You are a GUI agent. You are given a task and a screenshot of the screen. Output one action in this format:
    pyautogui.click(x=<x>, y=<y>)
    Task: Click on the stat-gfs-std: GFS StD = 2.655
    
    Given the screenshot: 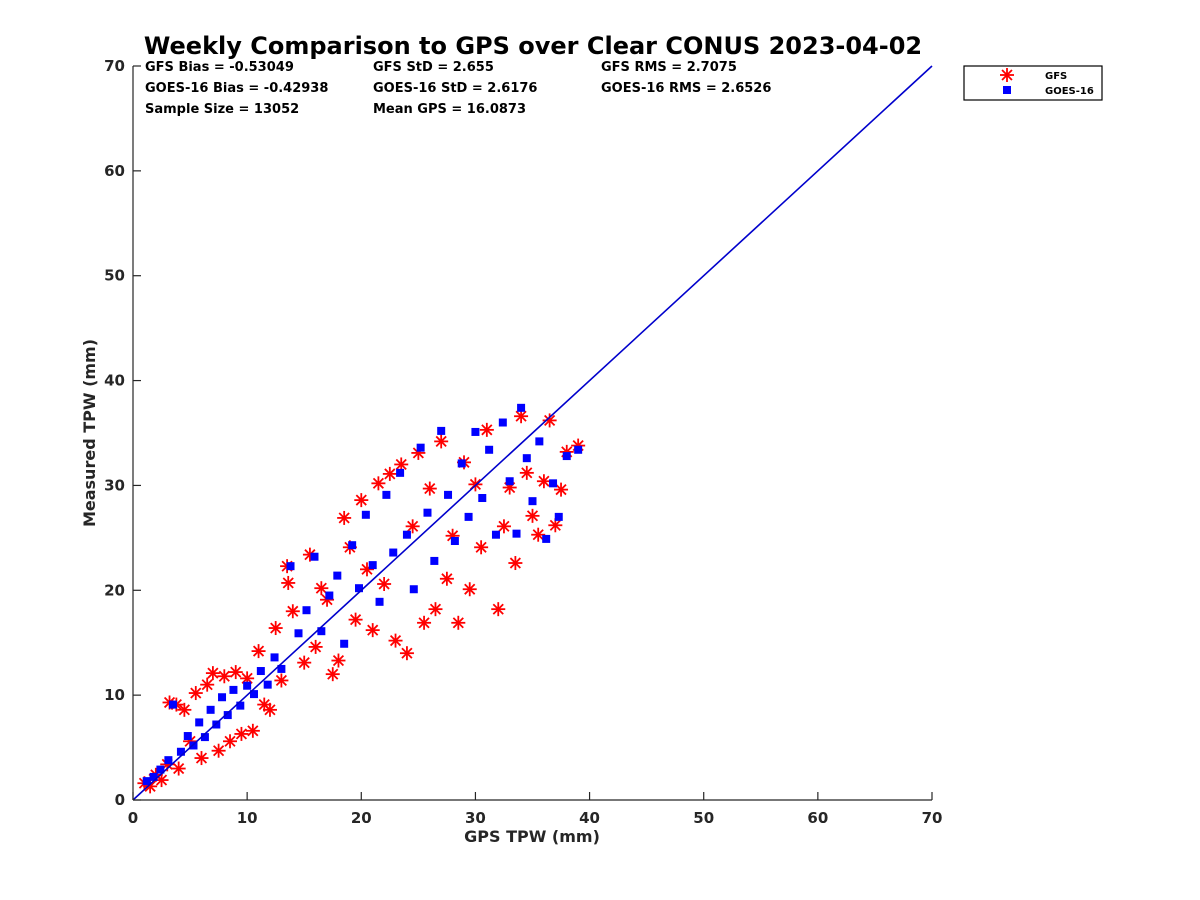 What is the action you would take?
    pyautogui.click(x=433, y=67)
    